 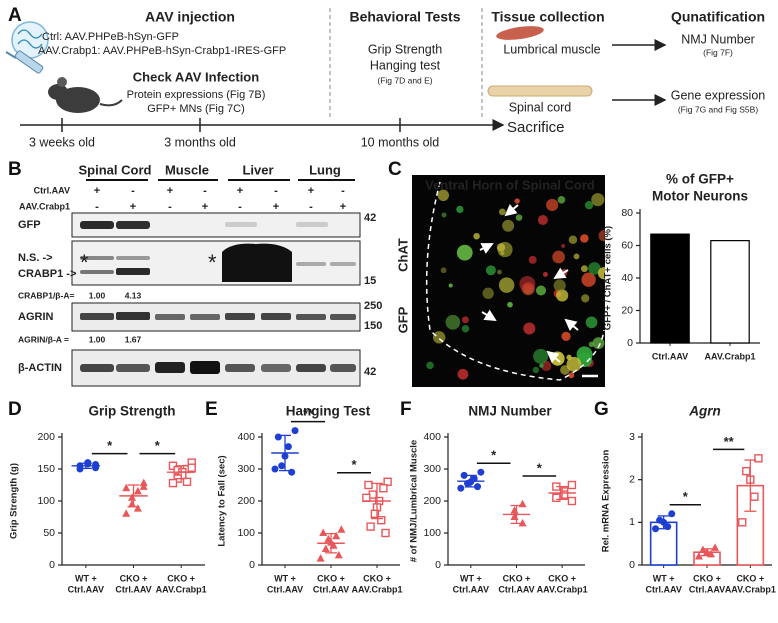 What do you see at coordinates (606, 501) in the screenshot?
I see `y-axis-label: Rel. mRNA Expression` at bounding box center [606, 501].